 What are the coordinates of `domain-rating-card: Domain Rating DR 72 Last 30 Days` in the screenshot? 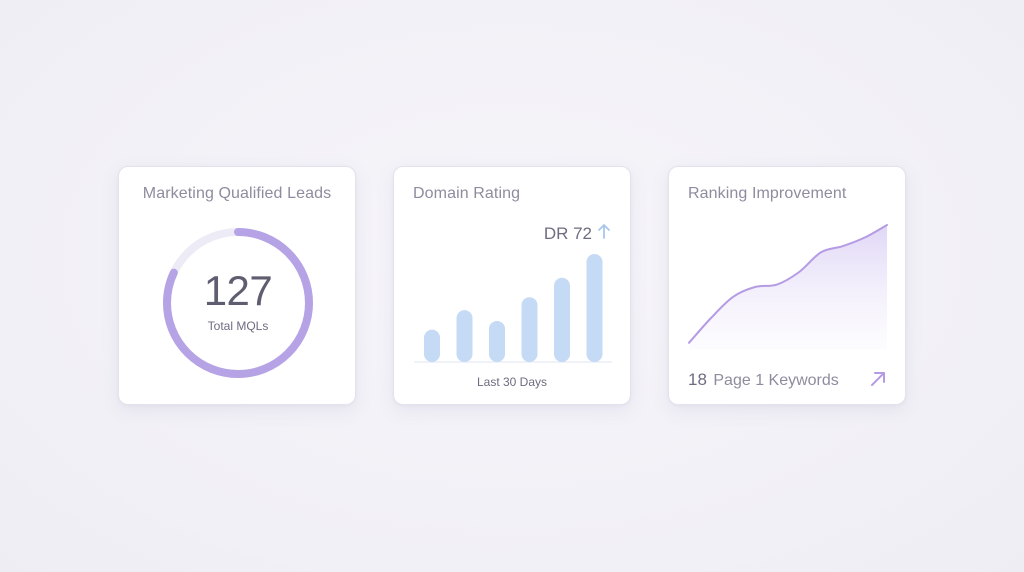 It's located at (512, 285).